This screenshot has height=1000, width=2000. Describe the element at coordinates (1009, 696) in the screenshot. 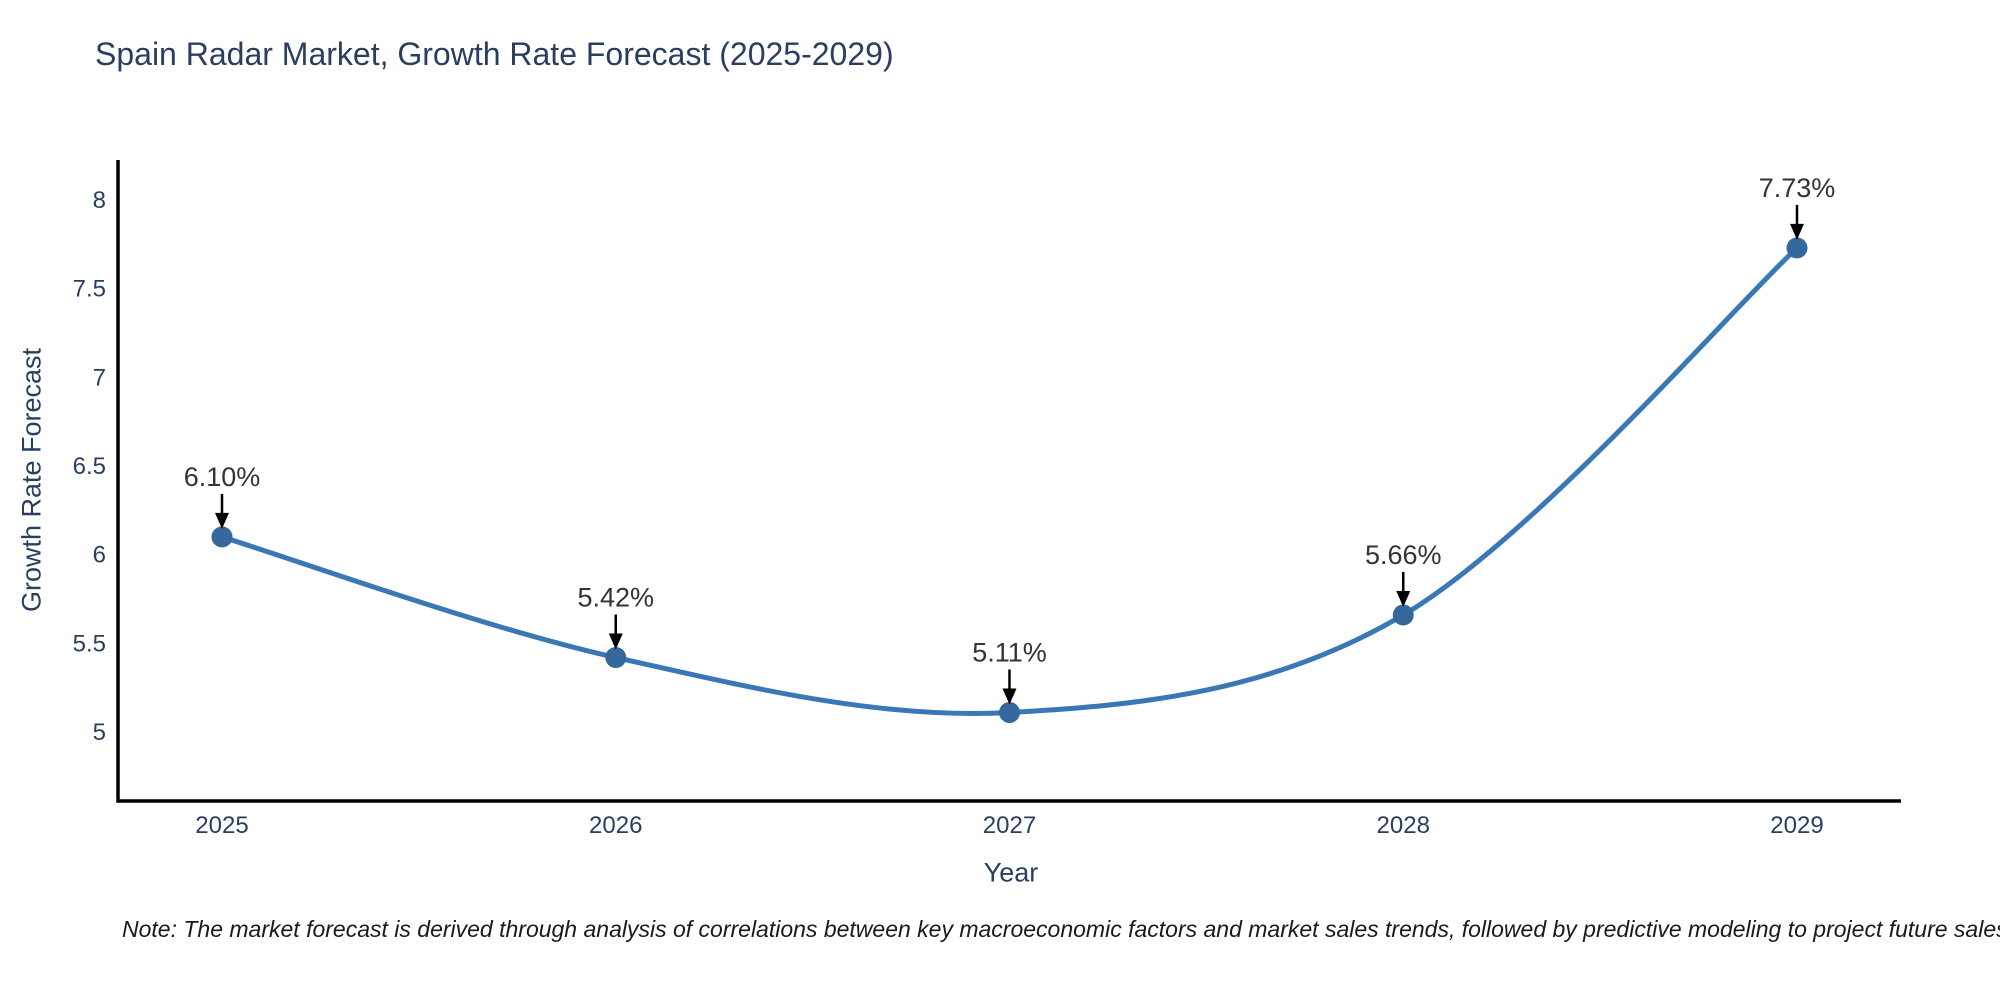

I see `annotation-arrowhead-2027` at that location.